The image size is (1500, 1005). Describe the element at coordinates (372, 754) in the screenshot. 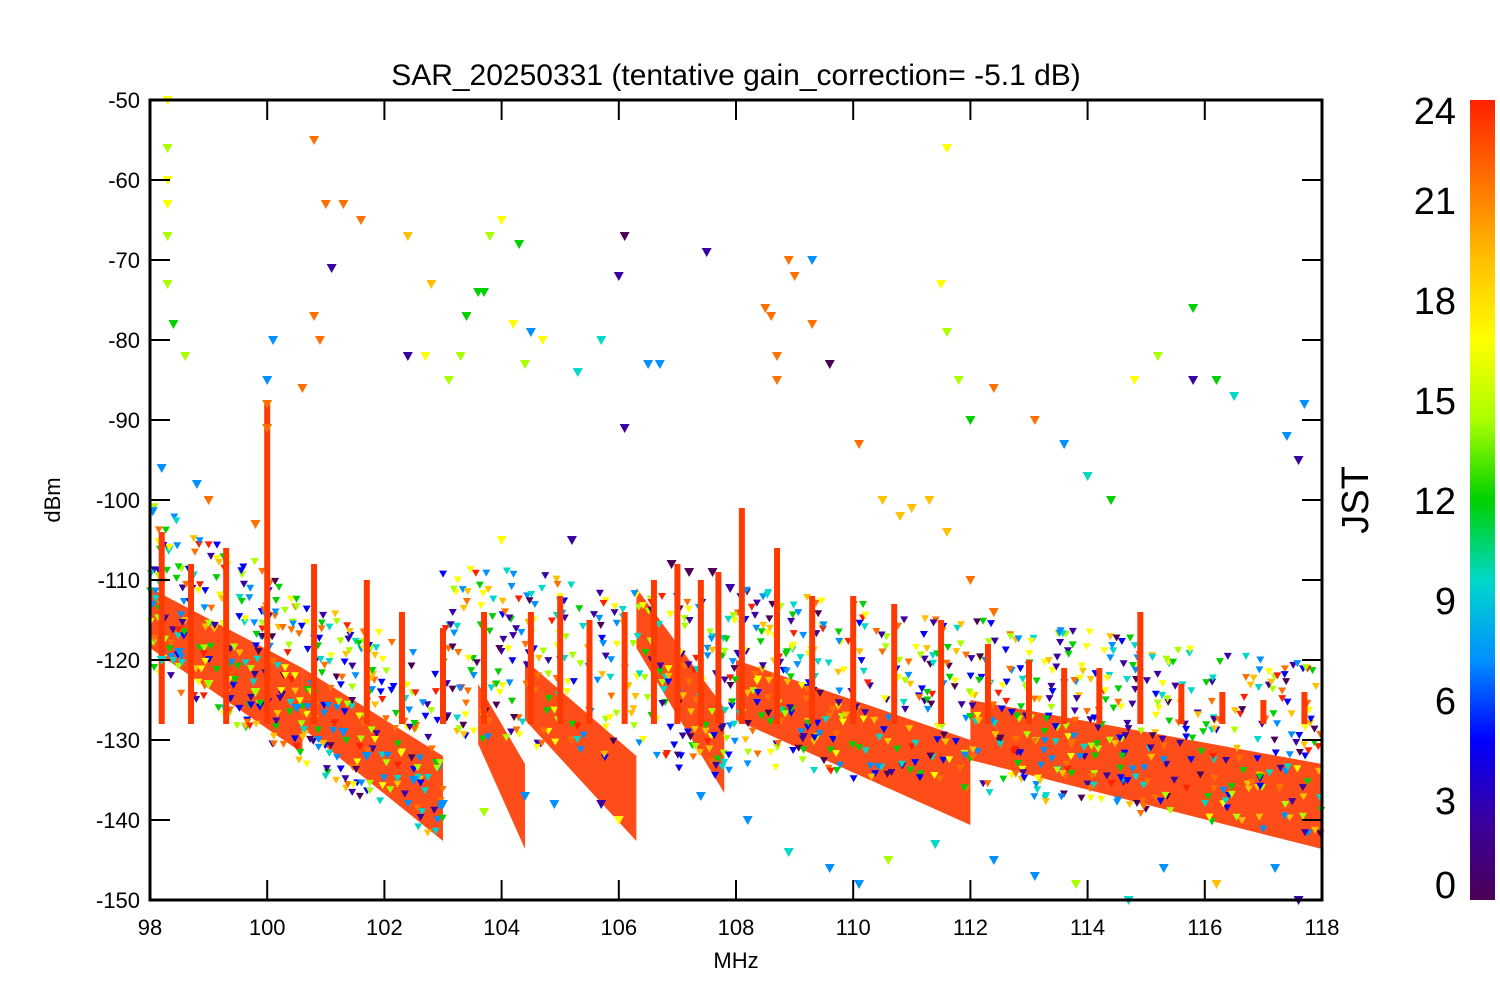

I see `noise-band` at that location.